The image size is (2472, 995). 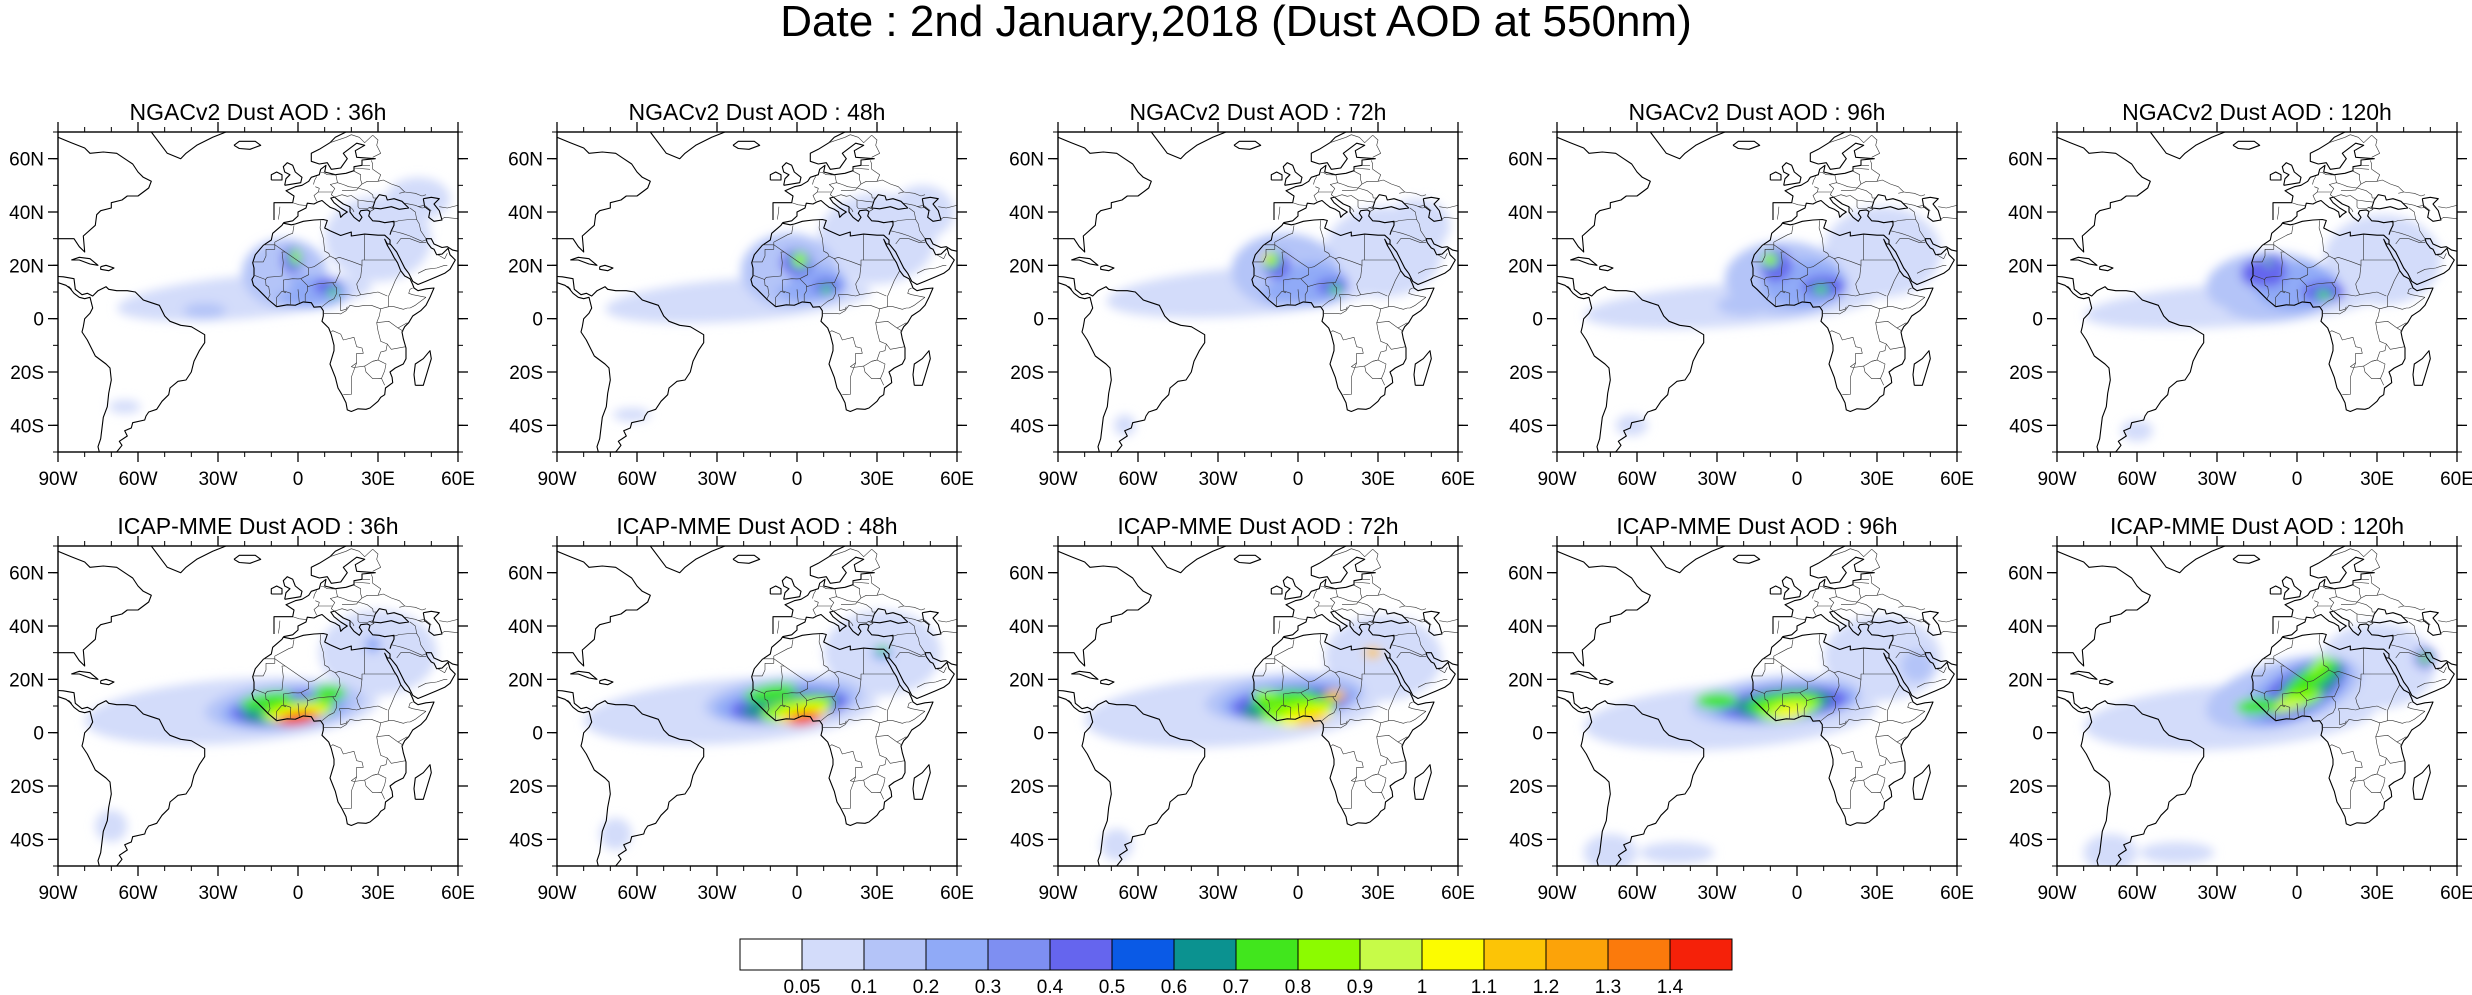 I want to click on x-tick-label: 90W, so click(x=1556, y=893).